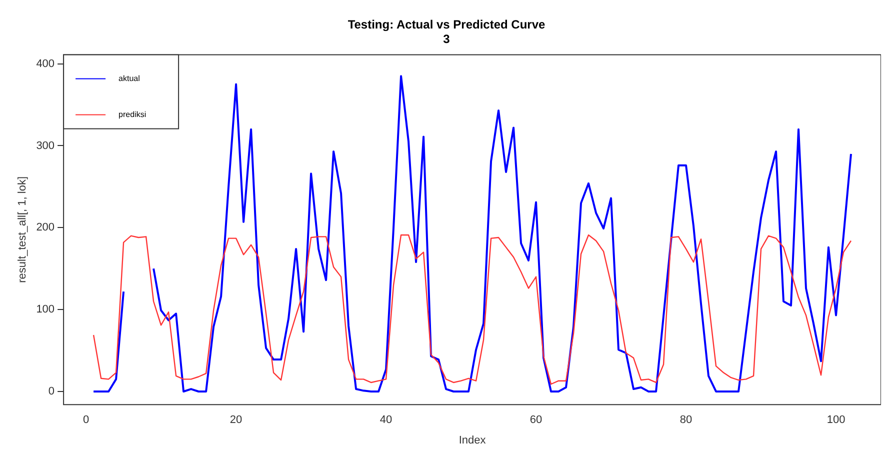  What do you see at coordinates (129, 79) in the screenshot?
I see `legend-label: aktual` at bounding box center [129, 79].